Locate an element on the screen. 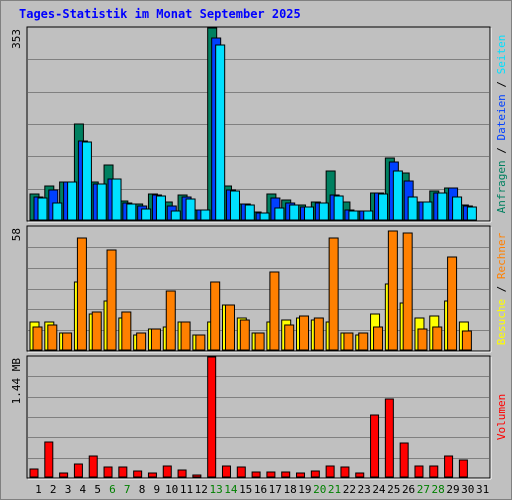  xtick-day-16: 16 is located at coordinates (260, 489).